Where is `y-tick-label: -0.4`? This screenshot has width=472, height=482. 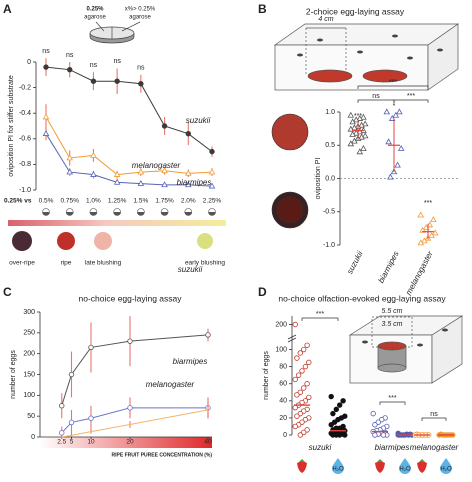 y-tick-label: -0.4 is located at coordinates (25, 113).